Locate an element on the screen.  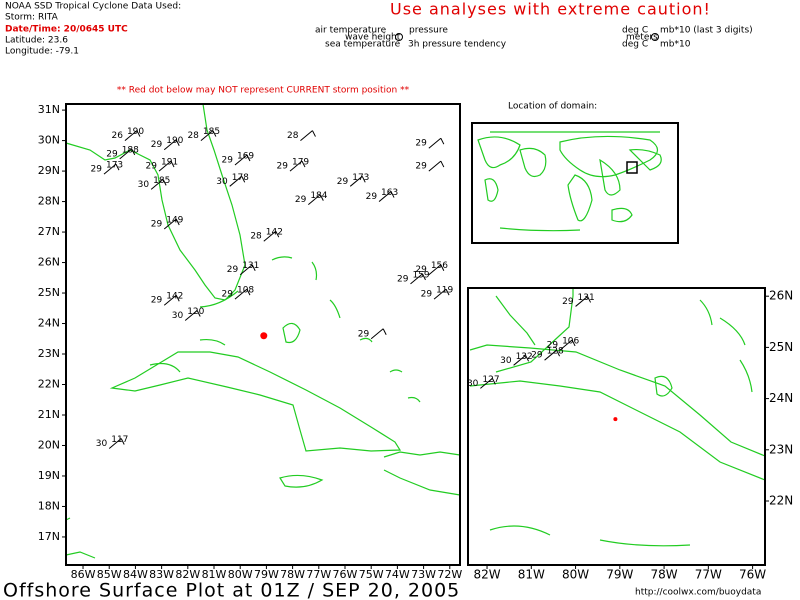
legend-air-temp: air temperature is located at coordinates (351, 31).